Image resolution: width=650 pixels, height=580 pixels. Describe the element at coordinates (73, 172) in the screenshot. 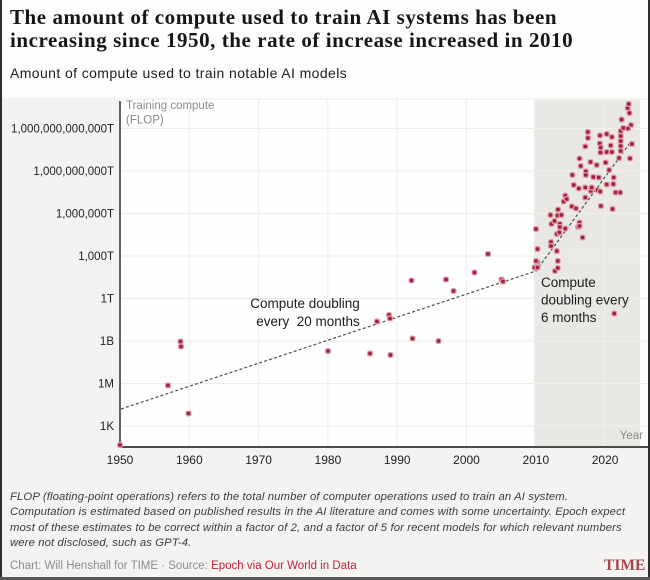

I see `svg-text: 1,000,000,000T` at that location.